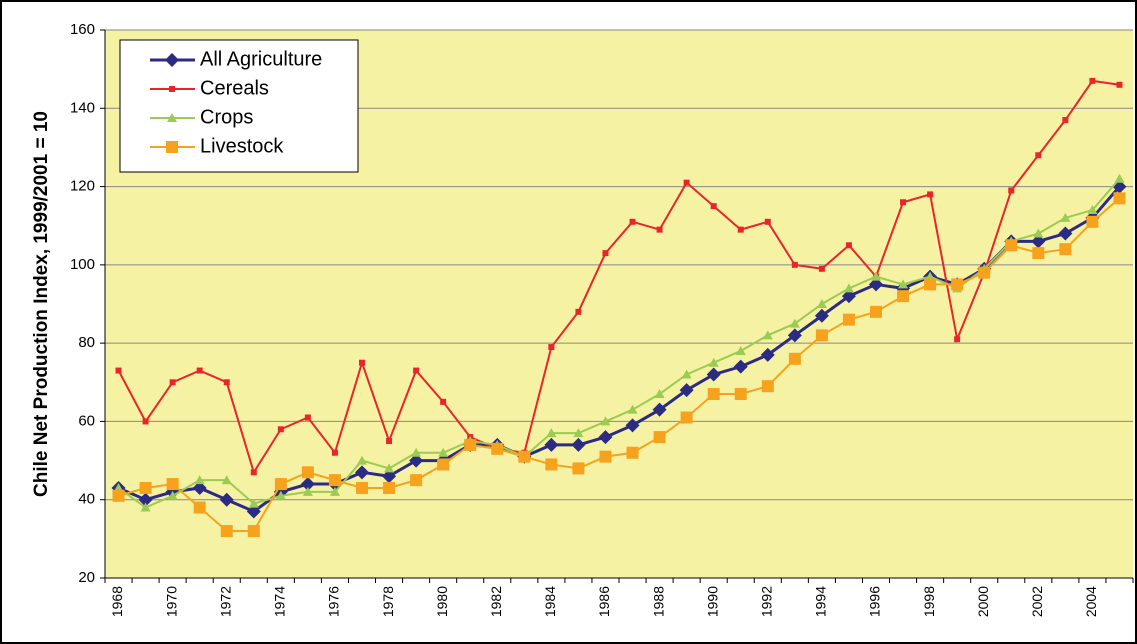  What do you see at coordinates (86, 420) in the screenshot?
I see `y-tick-label: 60` at bounding box center [86, 420].